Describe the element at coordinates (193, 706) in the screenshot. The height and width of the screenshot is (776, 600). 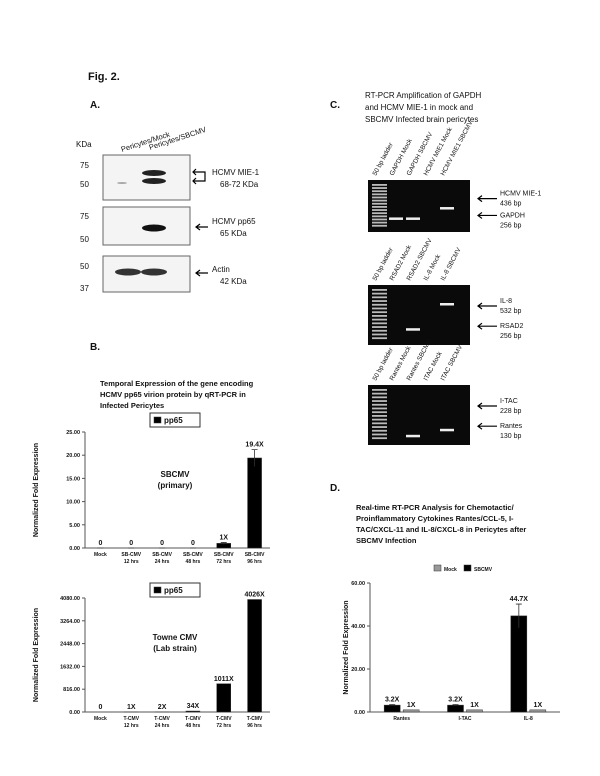
I see `value-label: 34X` at that location.